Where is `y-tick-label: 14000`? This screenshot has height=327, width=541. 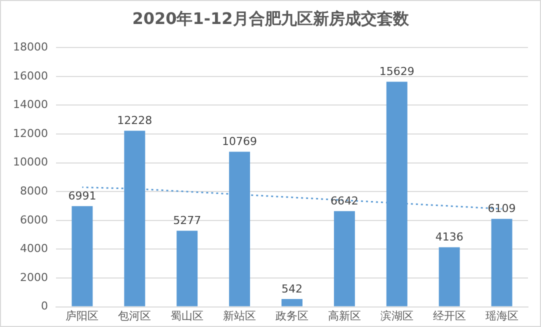
y-tick-label: 14000 is located at coordinates (30, 105).